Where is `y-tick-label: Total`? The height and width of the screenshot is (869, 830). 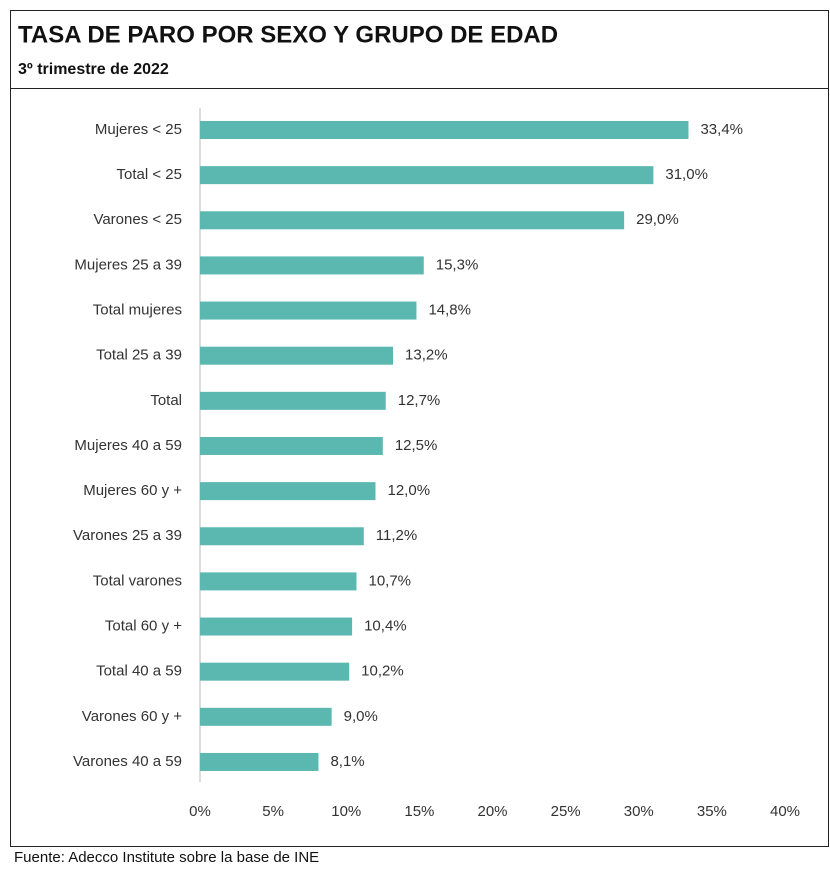
y-tick-label: Total is located at coordinates (166, 400).